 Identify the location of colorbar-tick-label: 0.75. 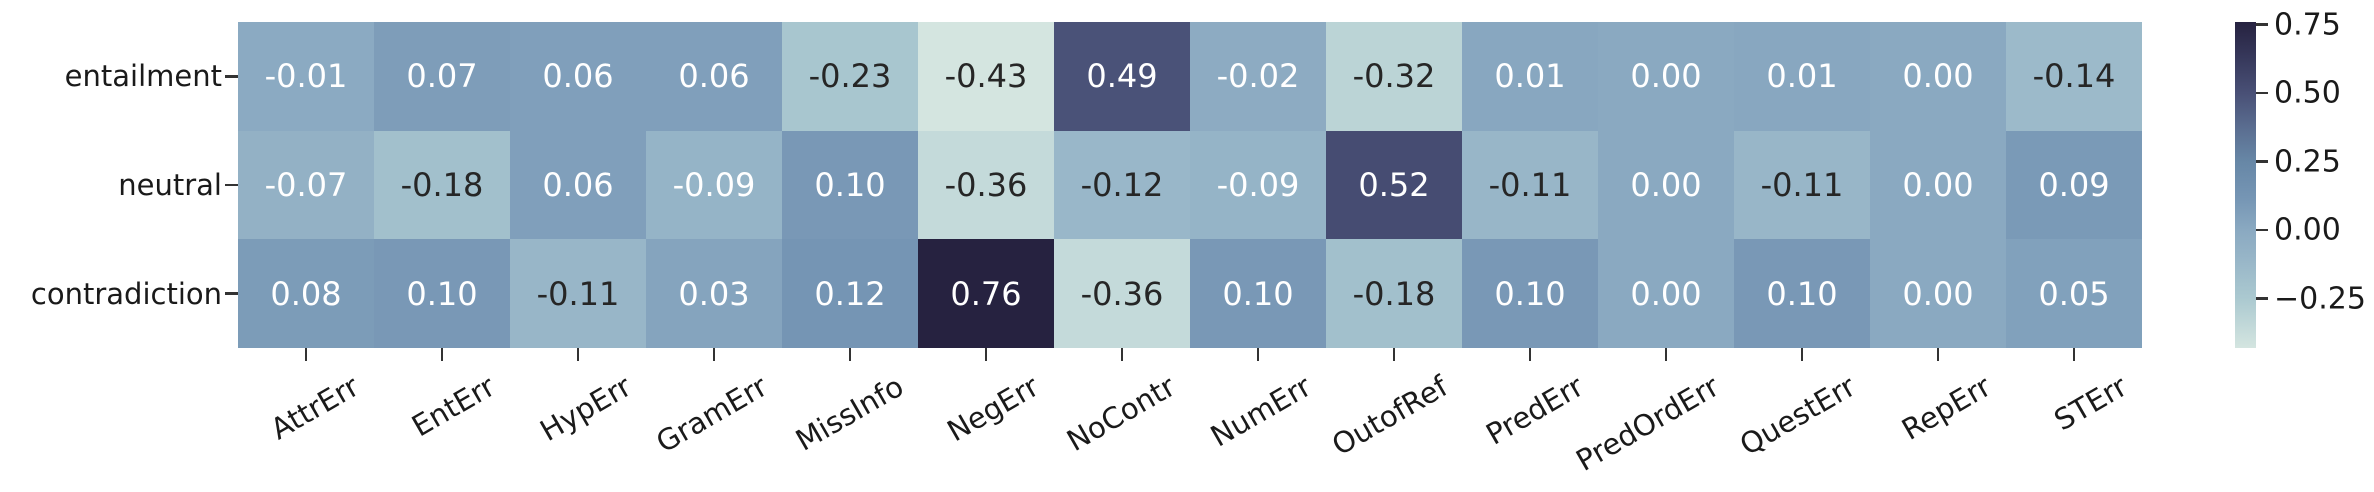
(2307, 25).